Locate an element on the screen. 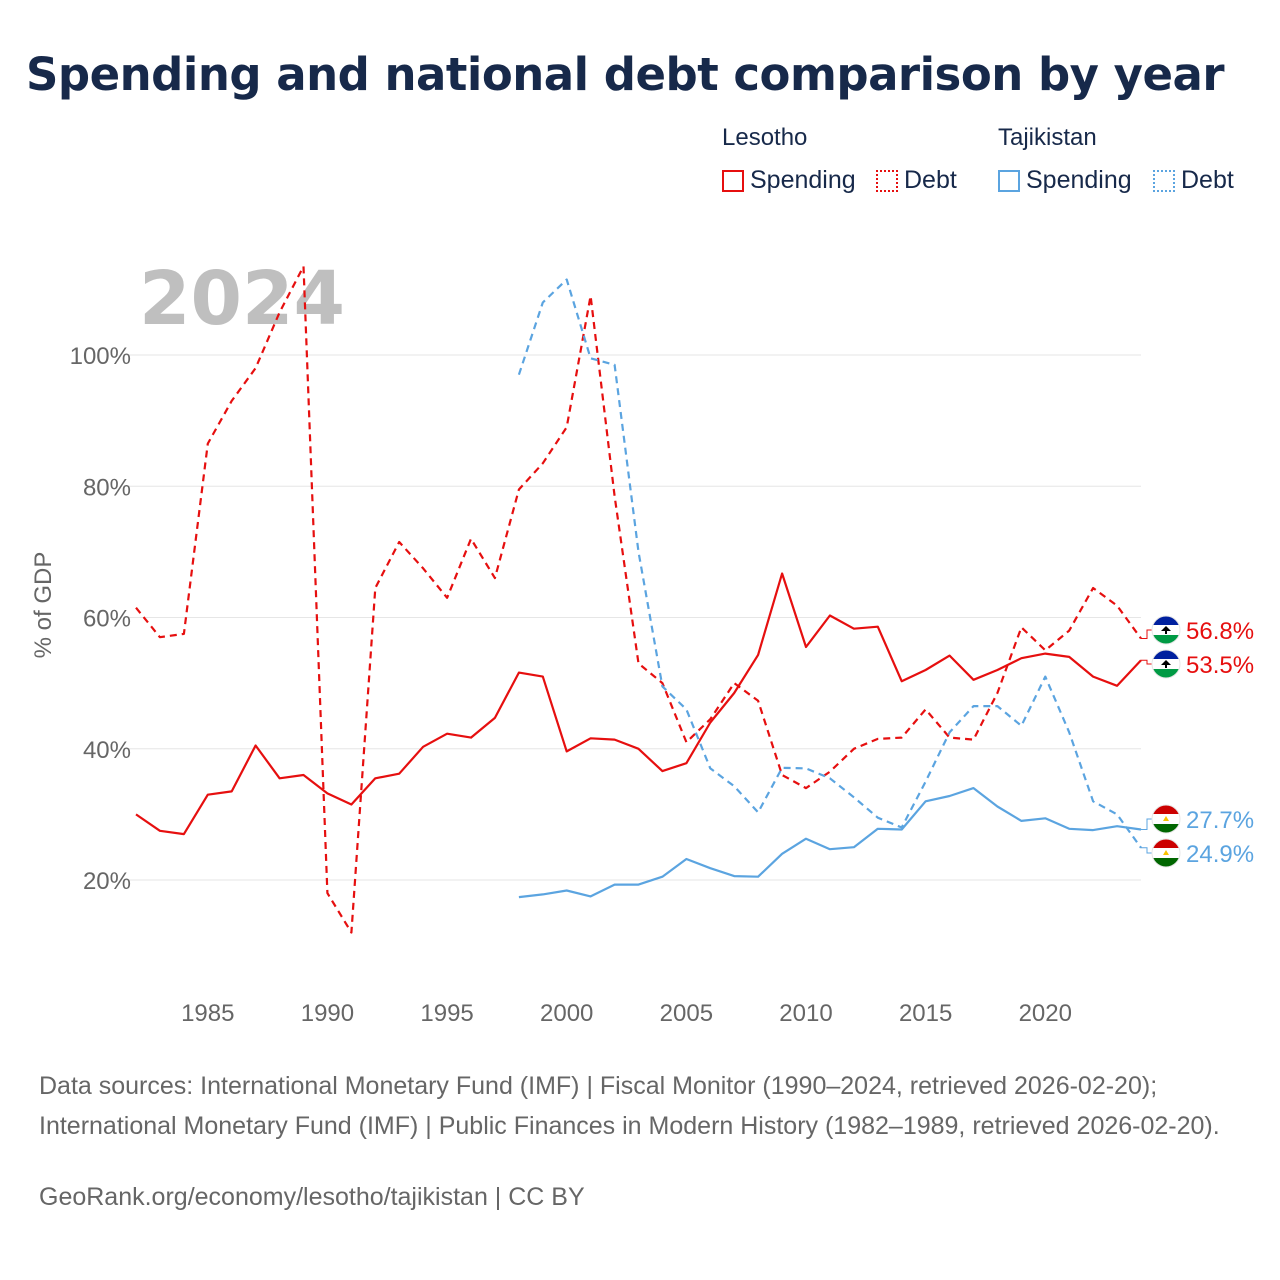 The height and width of the screenshot is (1280, 1280). x-tick-label: 2010 is located at coordinates (805, 1013).